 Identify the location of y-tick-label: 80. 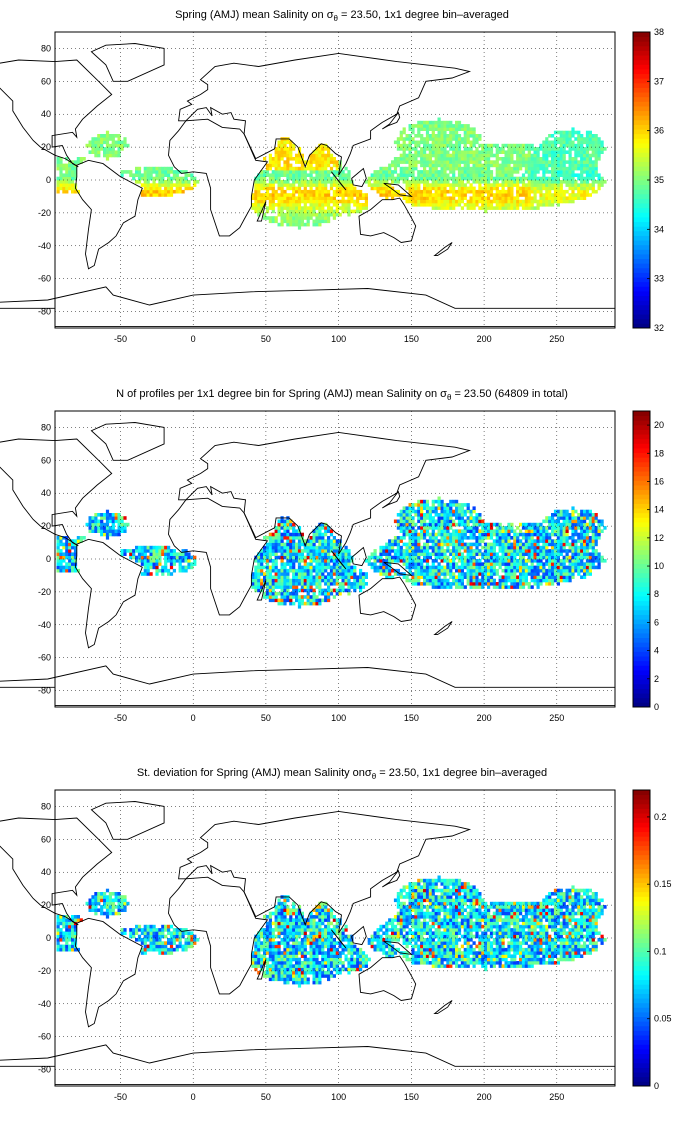
(46, 48).